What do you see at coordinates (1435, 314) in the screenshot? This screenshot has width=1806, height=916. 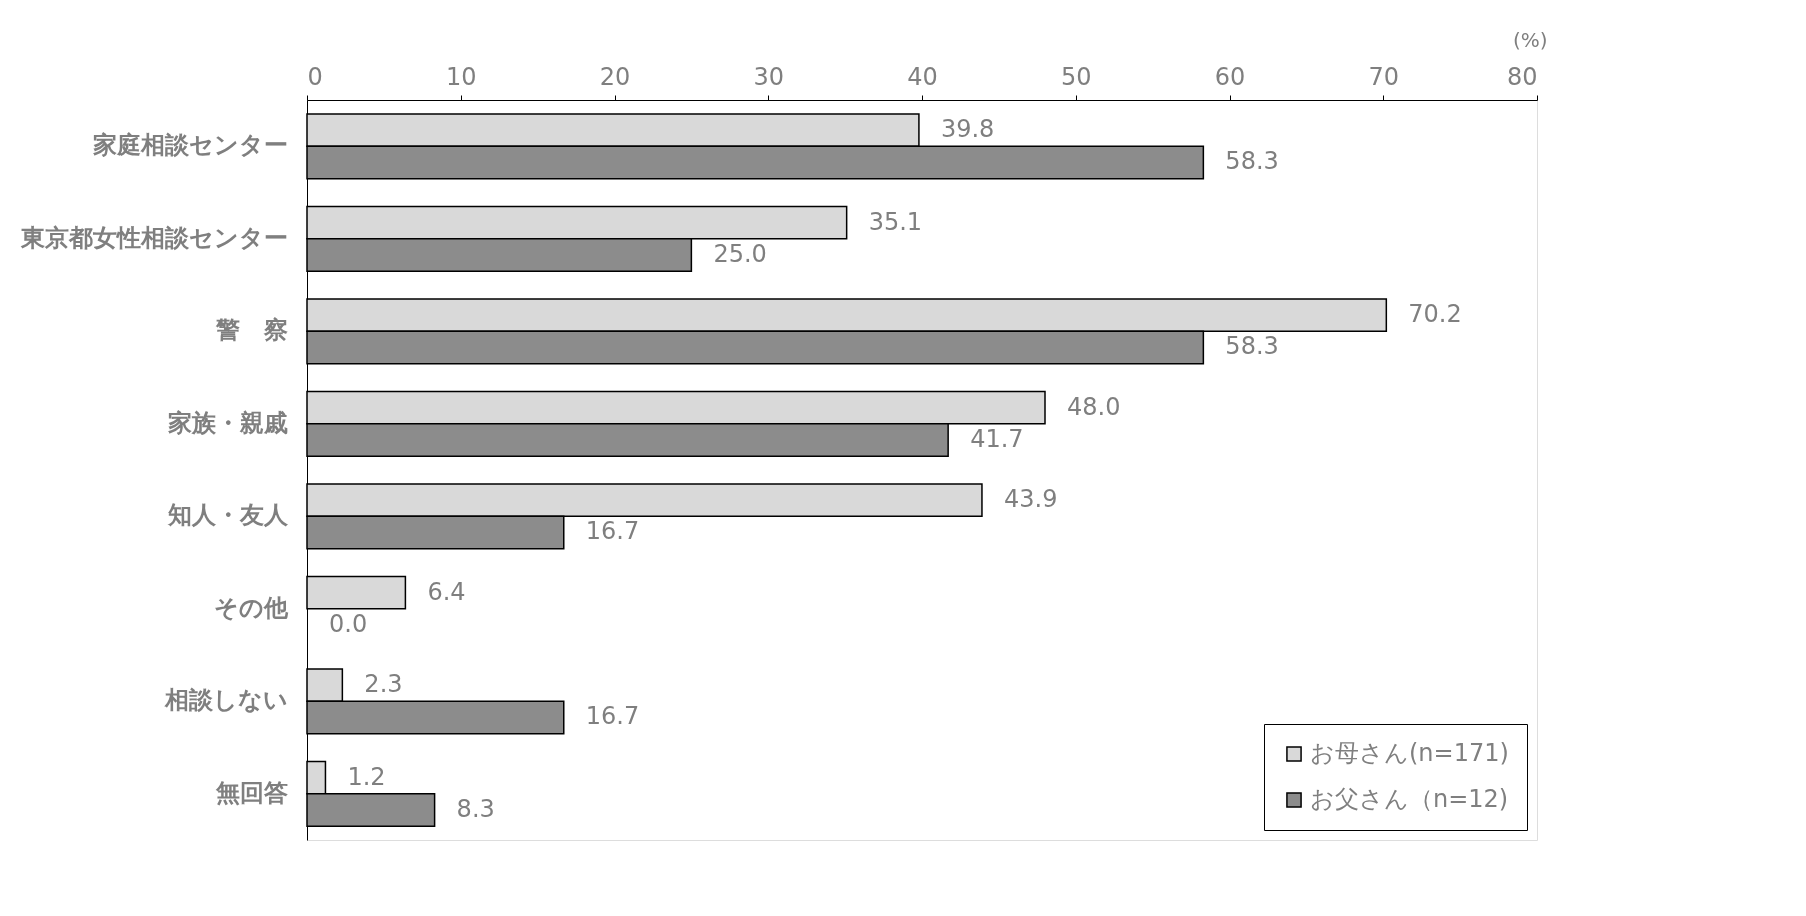 I see `data-label: 70.2` at bounding box center [1435, 314].